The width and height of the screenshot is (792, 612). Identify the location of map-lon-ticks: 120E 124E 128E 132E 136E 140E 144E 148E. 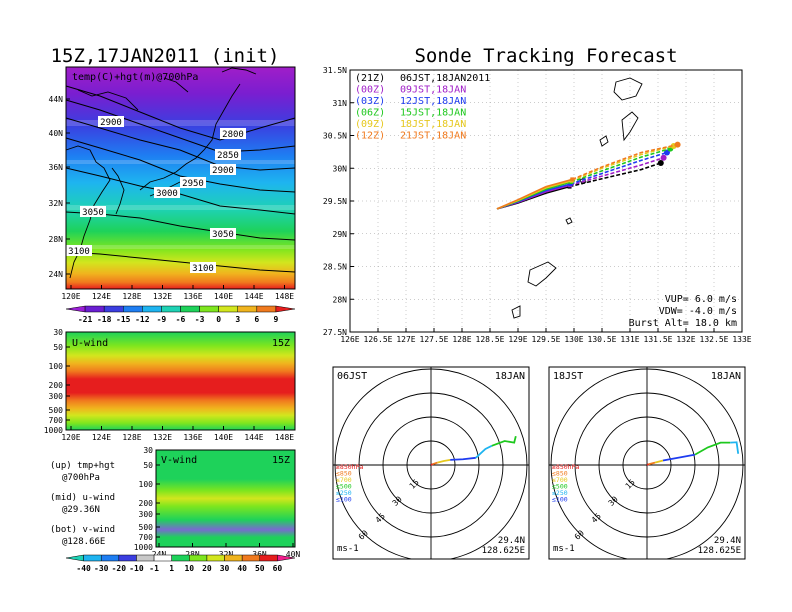
(177, 293).